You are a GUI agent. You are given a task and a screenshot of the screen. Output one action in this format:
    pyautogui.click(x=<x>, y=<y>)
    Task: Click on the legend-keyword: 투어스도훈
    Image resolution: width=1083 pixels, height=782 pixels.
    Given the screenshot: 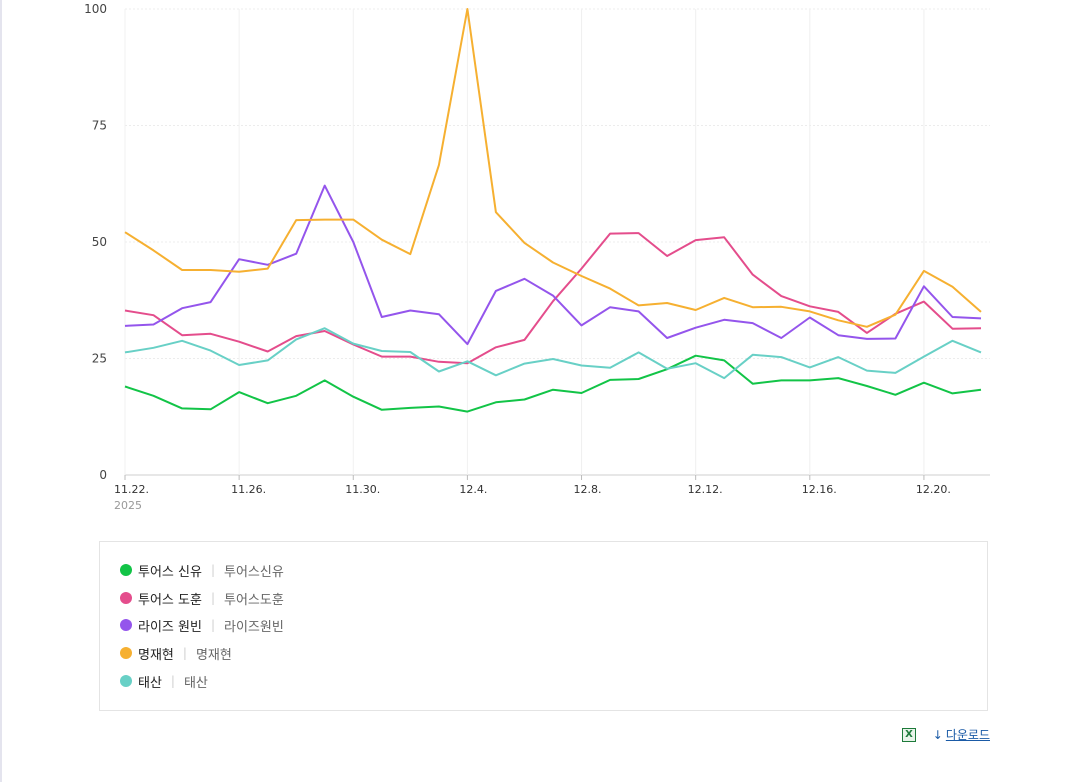 What is the action you would take?
    pyautogui.click(x=253, y=600)
    